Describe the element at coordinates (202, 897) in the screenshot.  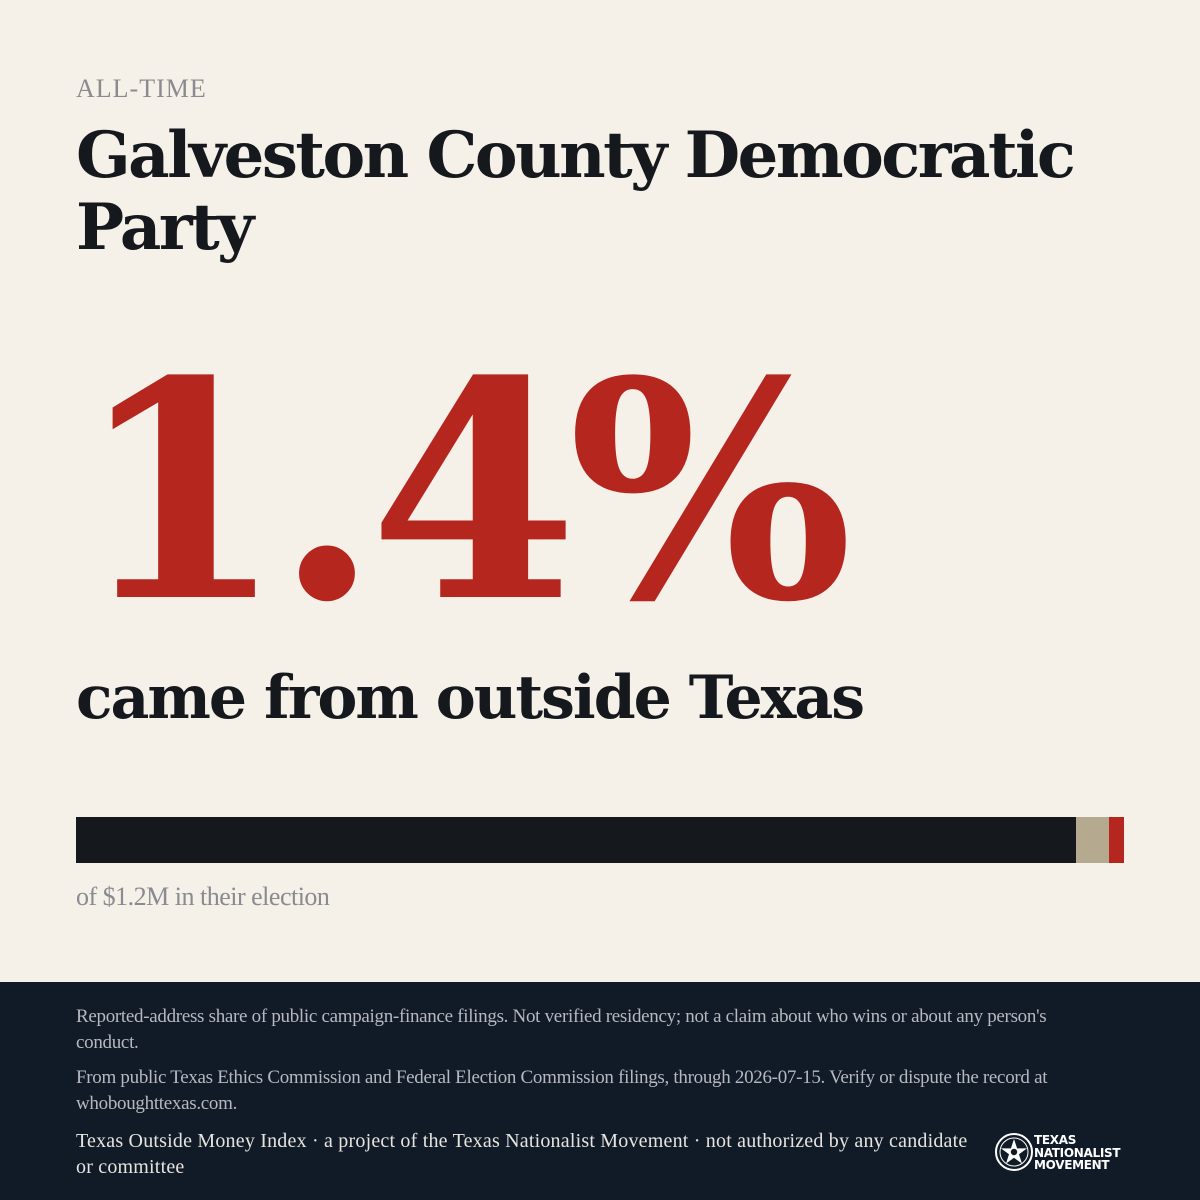
I see `total-raised-caption: of $1.2M in their election` at that location.